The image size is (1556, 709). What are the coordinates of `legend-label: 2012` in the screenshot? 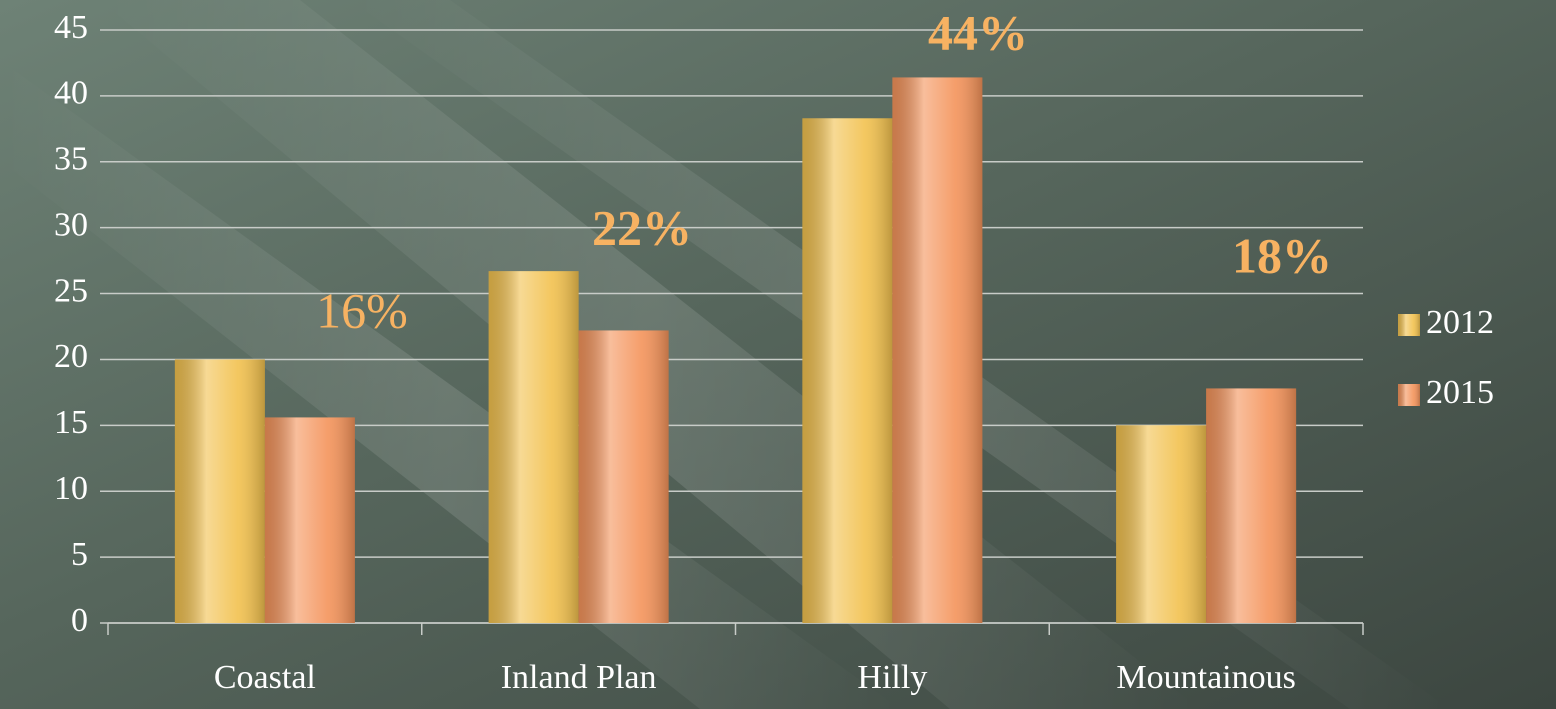 It's located at (1460, 322).